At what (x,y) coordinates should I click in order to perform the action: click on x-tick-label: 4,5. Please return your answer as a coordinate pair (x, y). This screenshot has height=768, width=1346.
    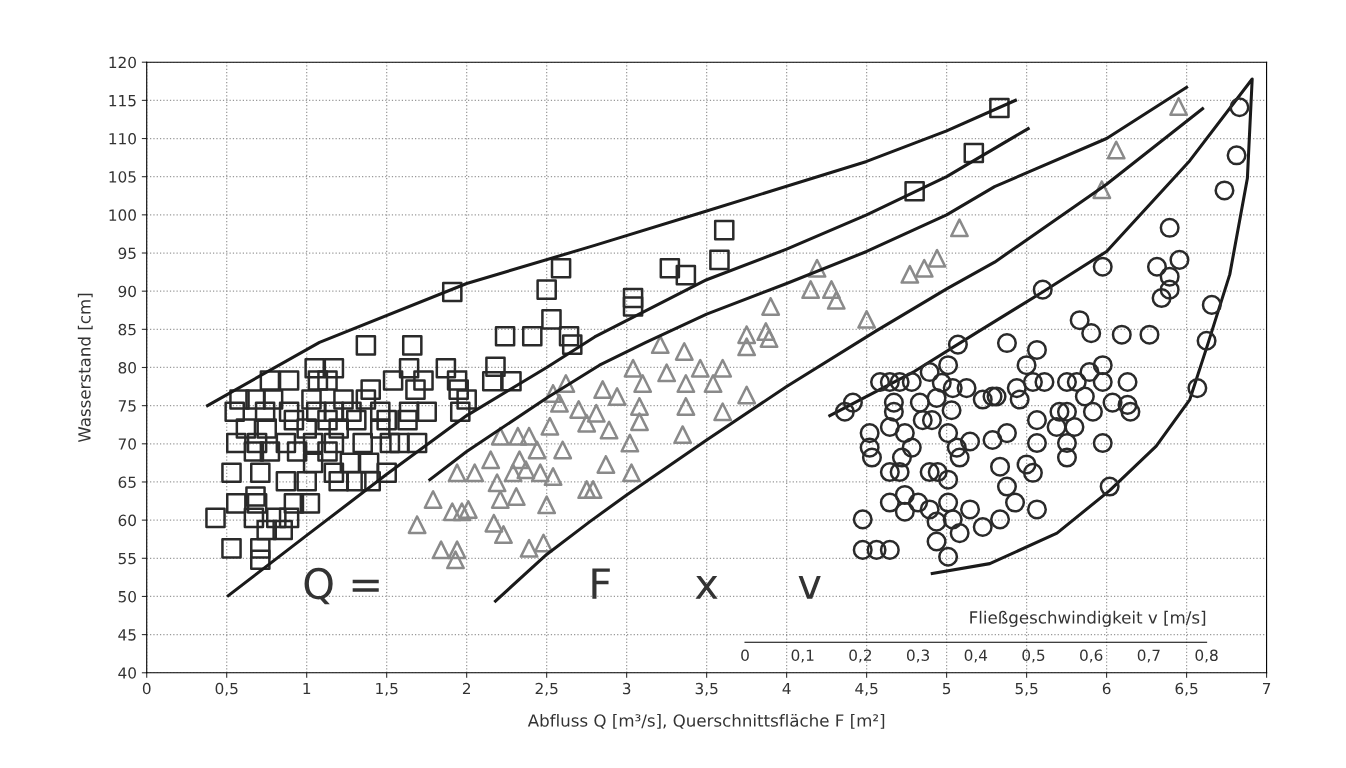
    Looking at the image, I should click on (866, 689).